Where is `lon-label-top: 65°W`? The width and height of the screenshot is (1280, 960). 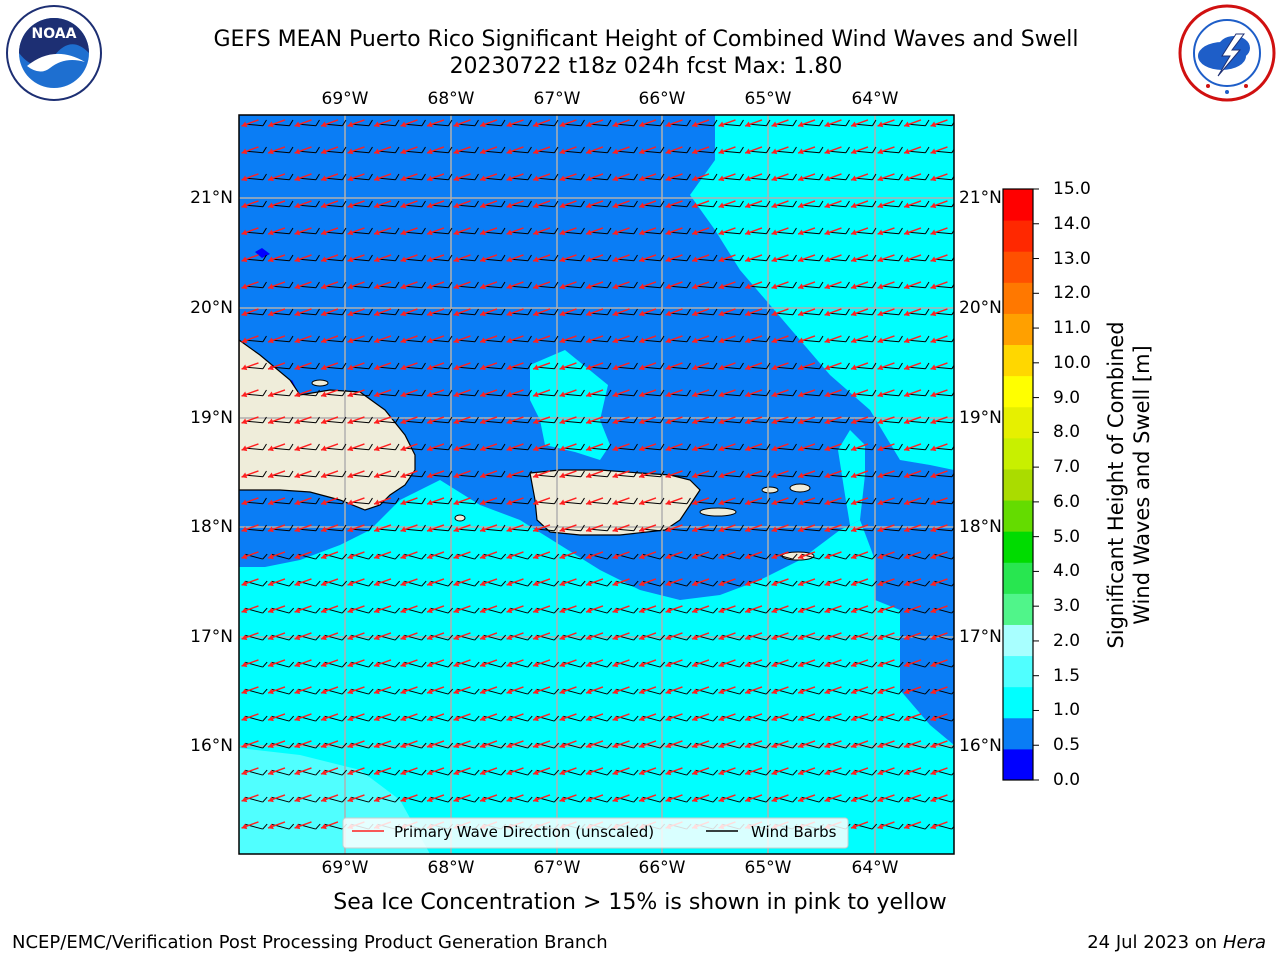 lon-label-top: 65°W is located at coordinates (768, 99).